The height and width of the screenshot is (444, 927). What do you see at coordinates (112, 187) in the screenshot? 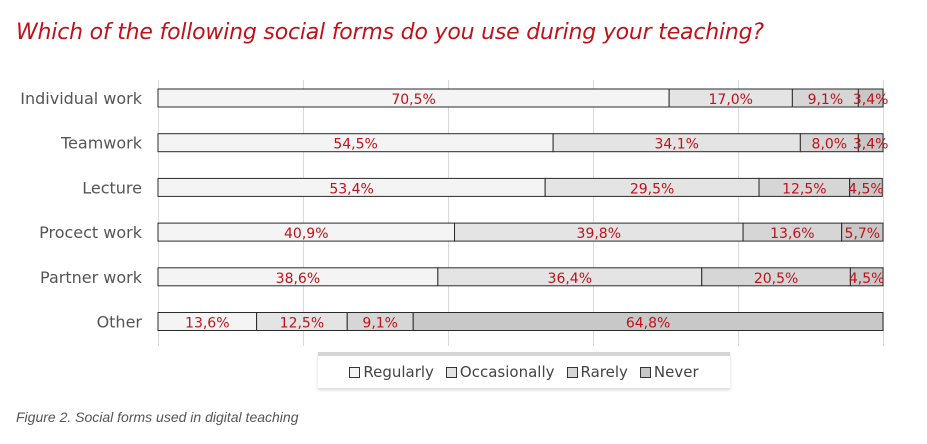
I see `category-label-lecture: Lecture` at bounding box center [112, 187].